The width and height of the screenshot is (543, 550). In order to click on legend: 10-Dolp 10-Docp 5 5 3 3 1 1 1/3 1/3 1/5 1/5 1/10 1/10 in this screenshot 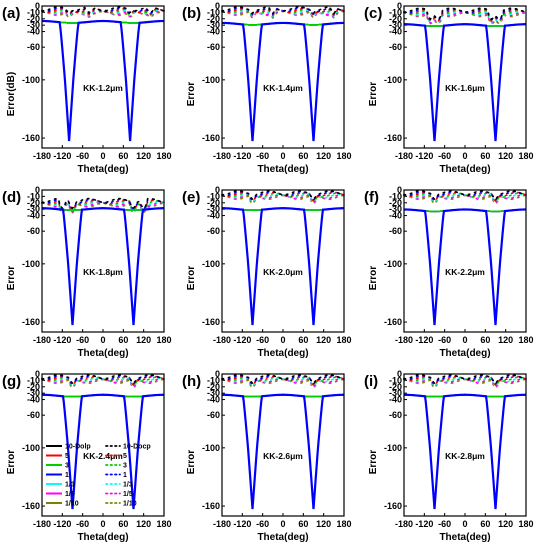, I will do `click(98, 476)`.